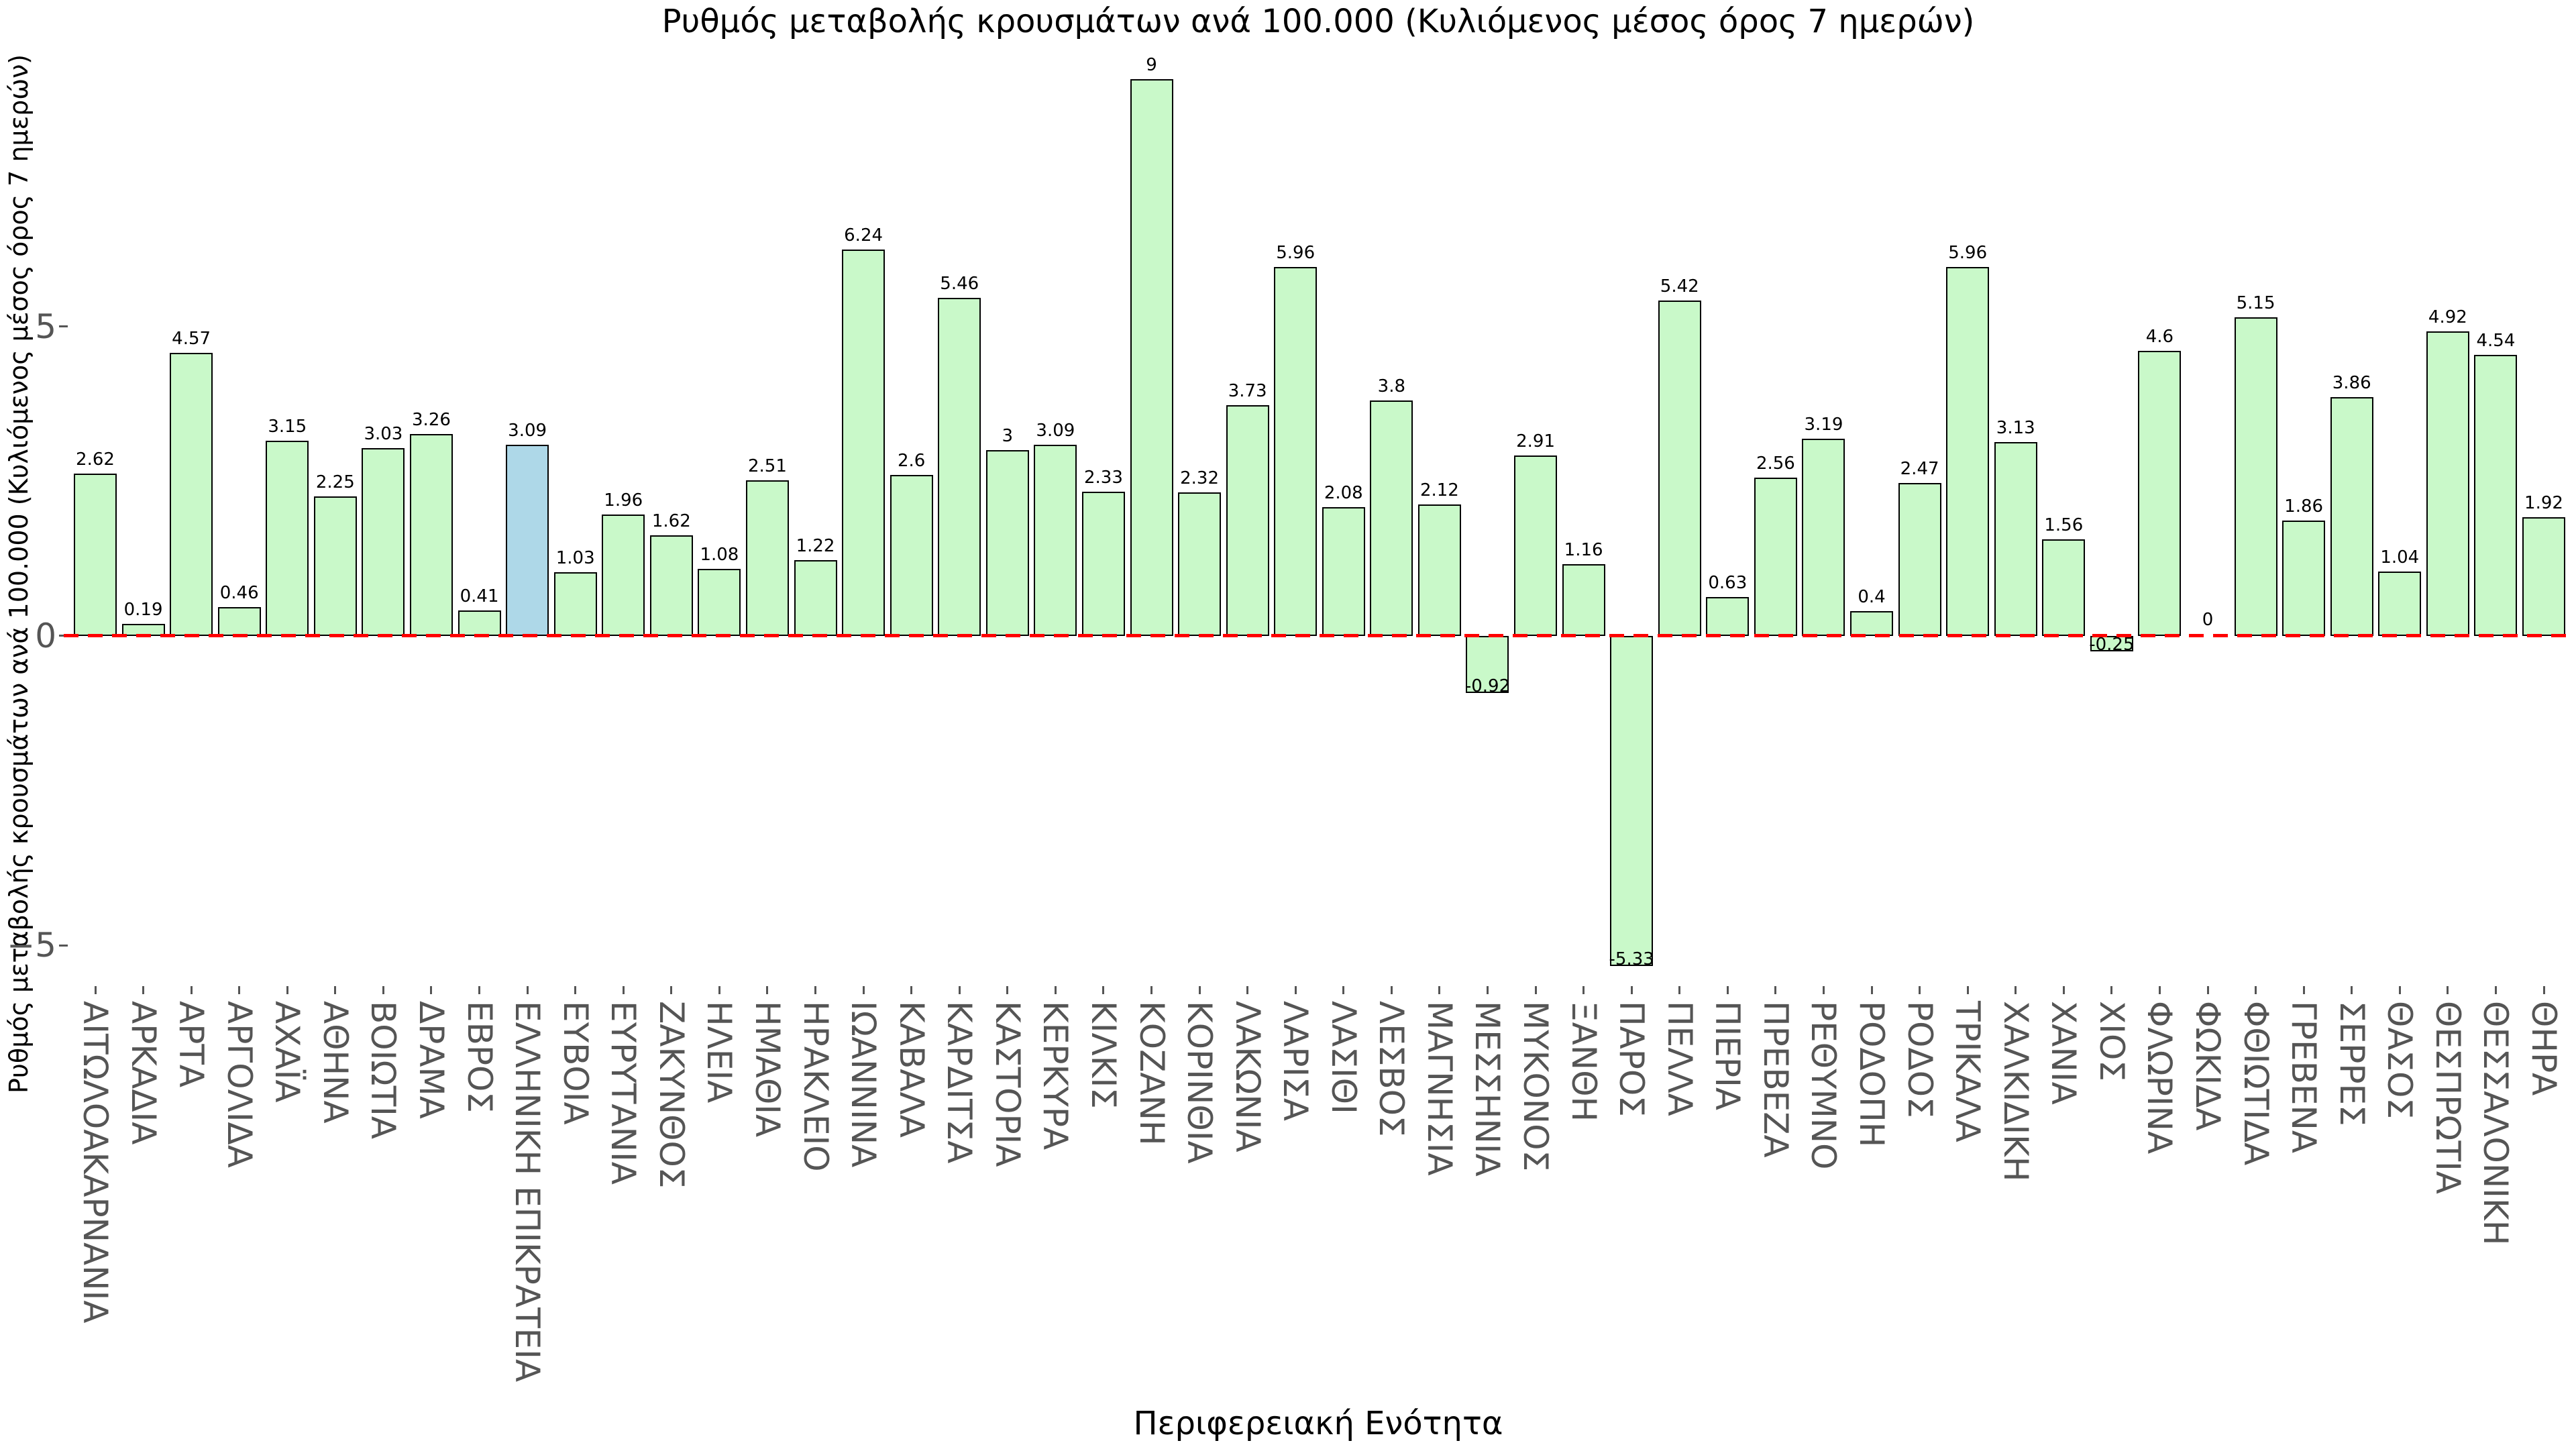  I want to click on x-tick-label: ΑΙΤΩΛΟΑΚΑΡΝΑΝΙΑ, so click(95, 1162).